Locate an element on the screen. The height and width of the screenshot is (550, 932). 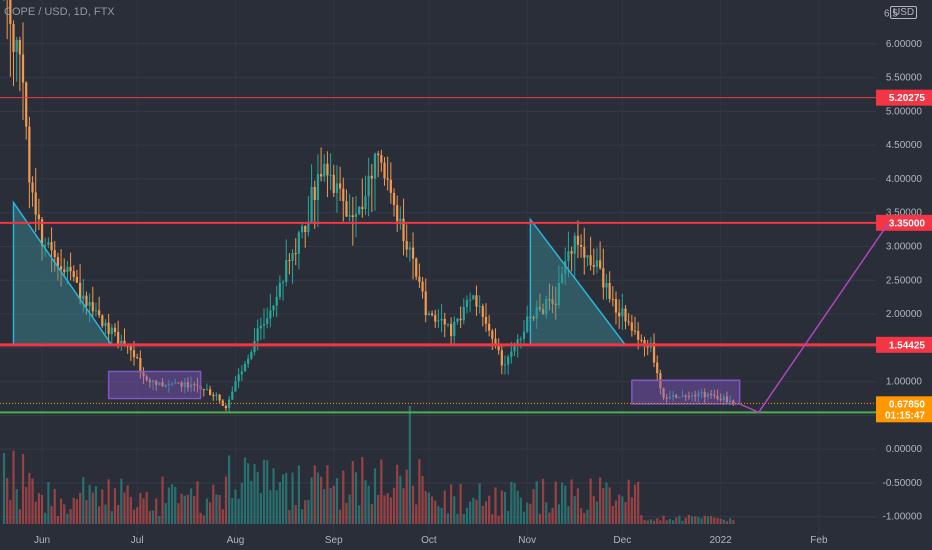
projection-path is located at coordinates (814, 318).